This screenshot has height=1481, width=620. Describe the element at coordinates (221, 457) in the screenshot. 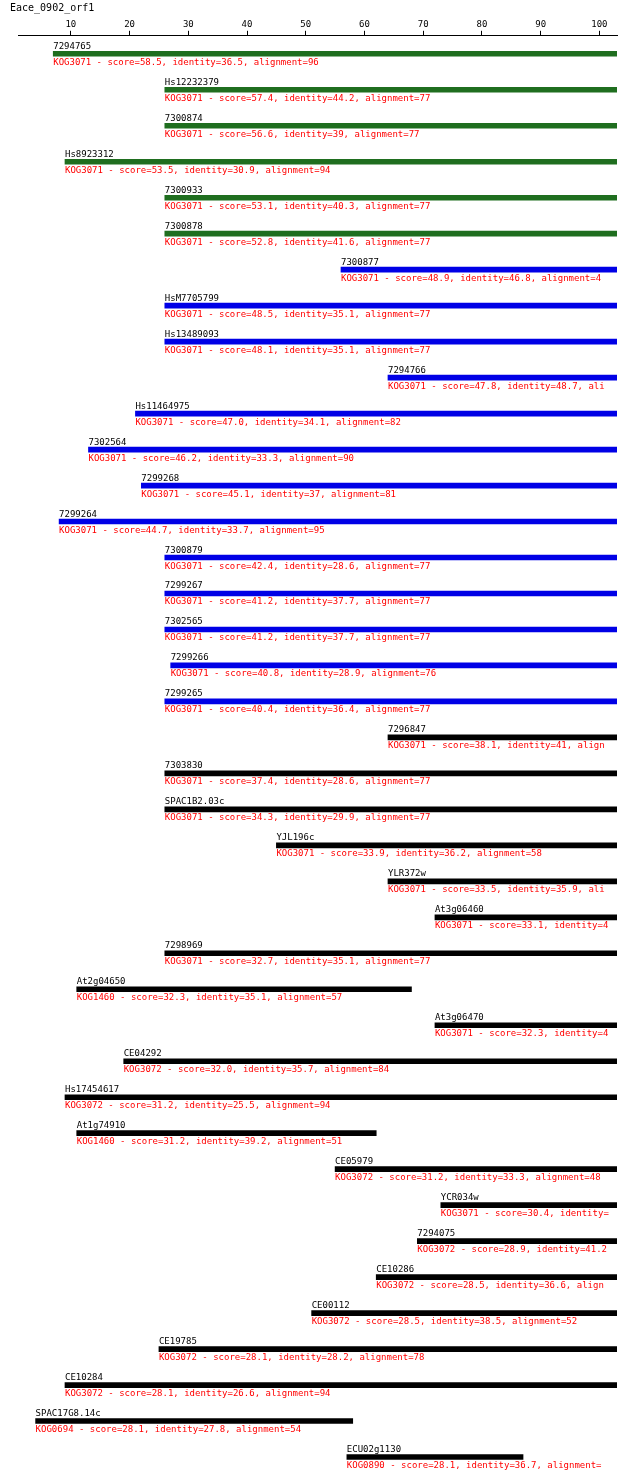

I see `data-label: KOG3071 - score=46.2, identity=33.3, alignment=90` at that location.